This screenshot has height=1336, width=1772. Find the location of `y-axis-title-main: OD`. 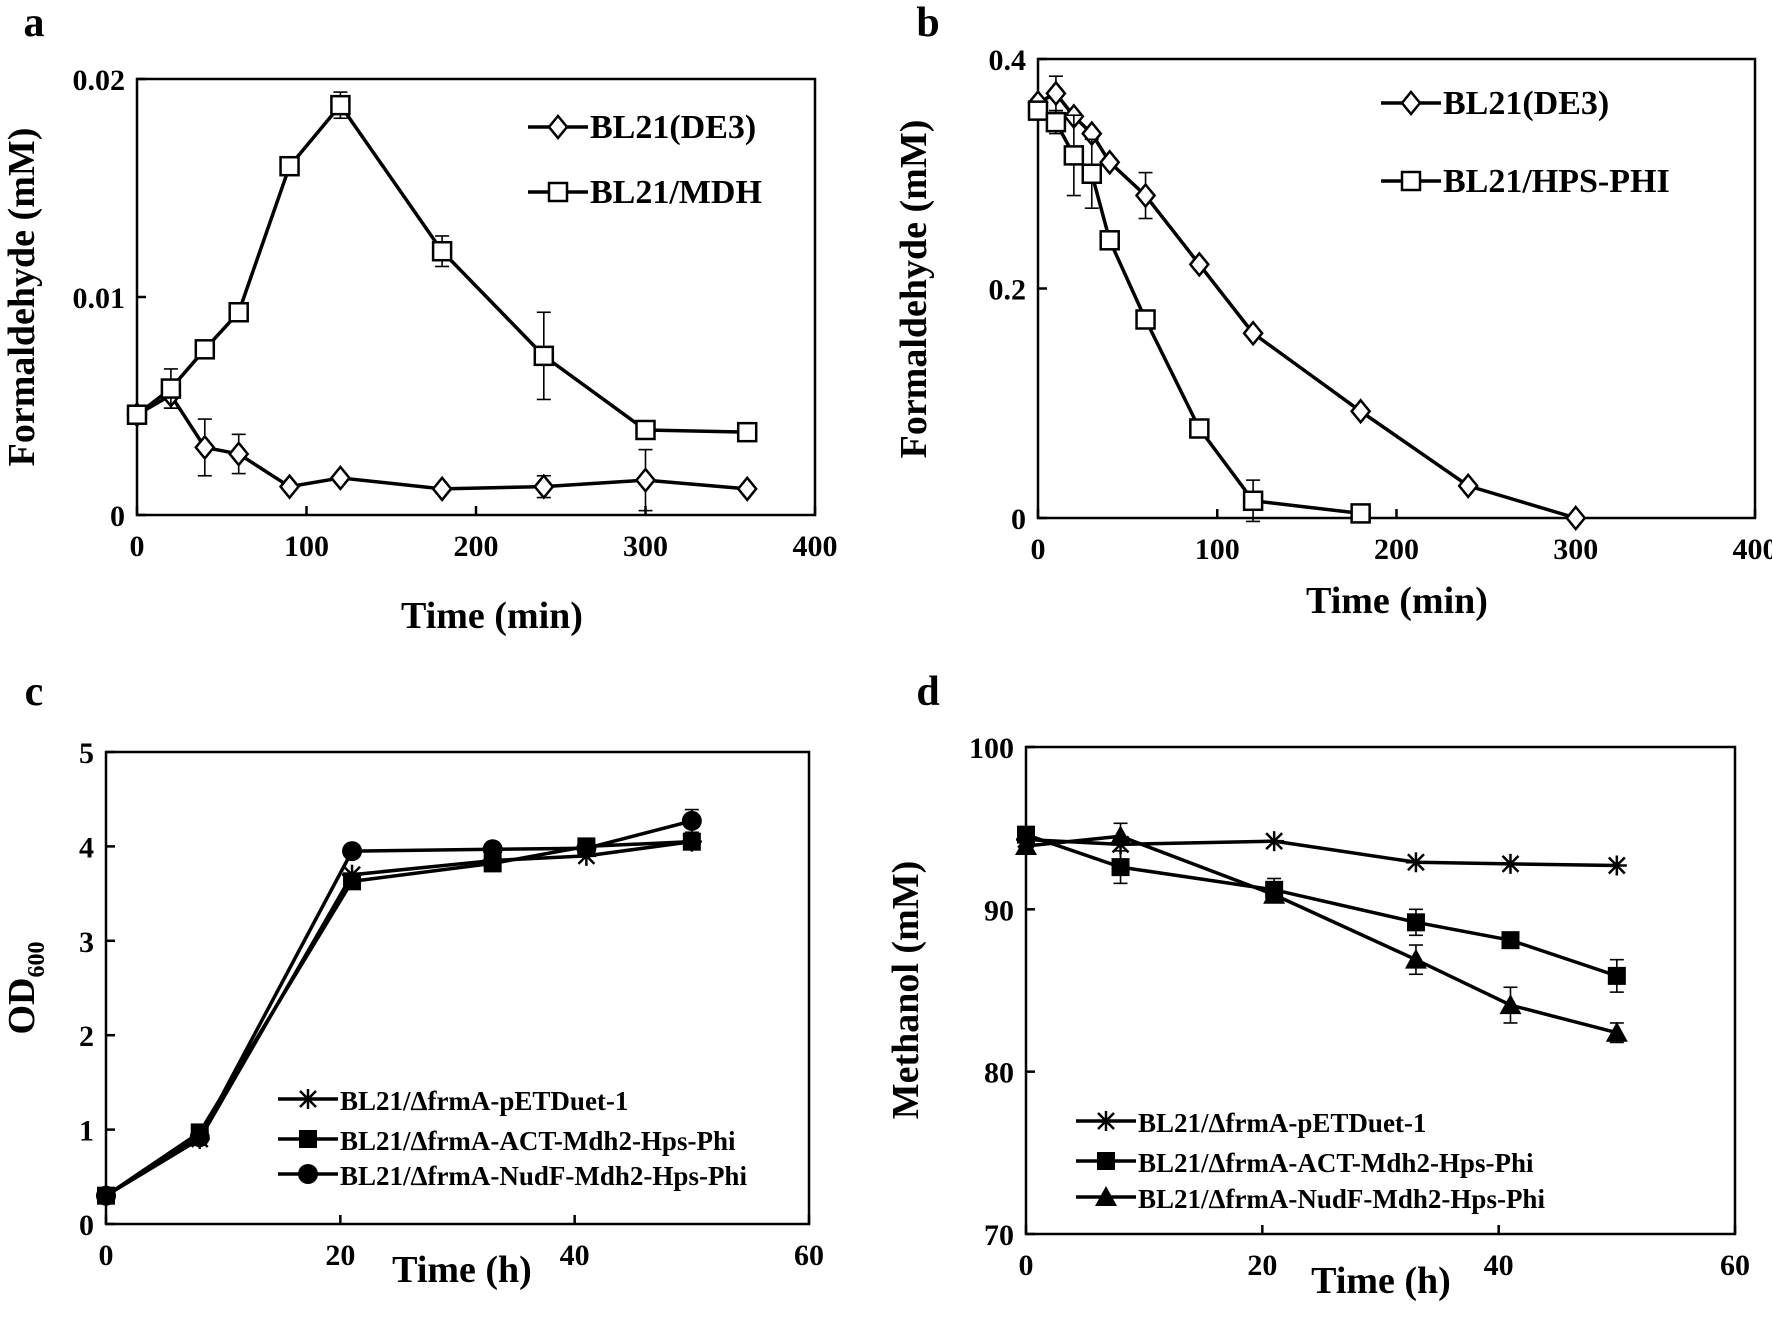

y-axis-title-main: OD is located at coordinates (22, 1006).